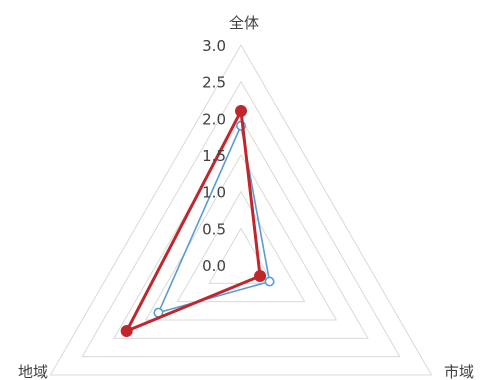  What do you see at coordinates (214, 229) in the screenshot?
I see `tick-label-1: 0.5` at bounding box center [214, 229].